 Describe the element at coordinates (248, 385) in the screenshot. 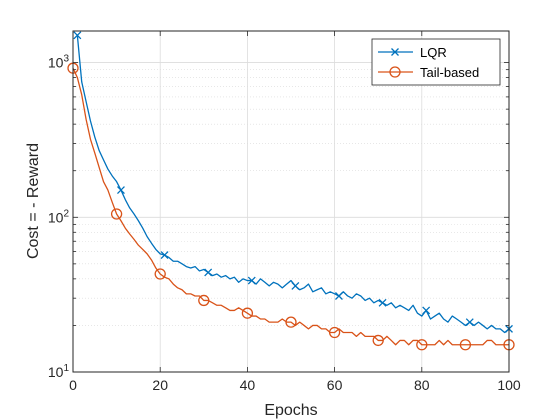

I see `x-tick-label: 40` at that location.